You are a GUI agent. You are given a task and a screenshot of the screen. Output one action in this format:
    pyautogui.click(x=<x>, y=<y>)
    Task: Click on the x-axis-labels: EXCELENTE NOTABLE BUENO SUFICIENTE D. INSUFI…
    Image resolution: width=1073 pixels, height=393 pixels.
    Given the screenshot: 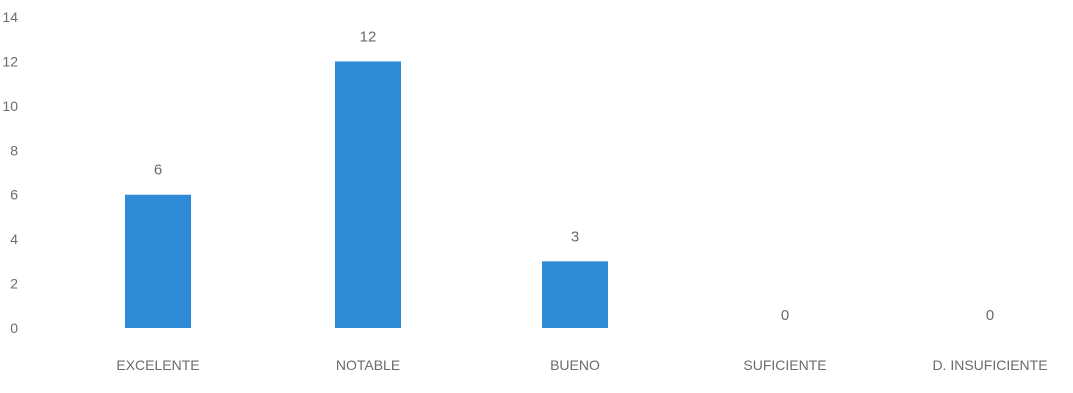 What is the action you would take?
    pyautogui.click(x=581, y=365)
    